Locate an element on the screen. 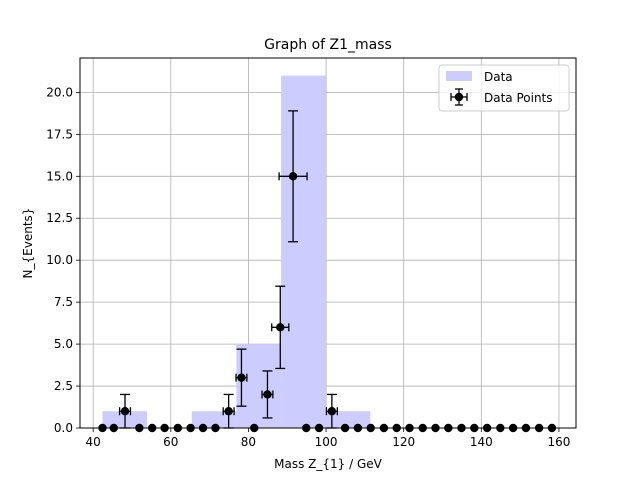  x-tick-label: 120 is located at coordinates (403, 442).